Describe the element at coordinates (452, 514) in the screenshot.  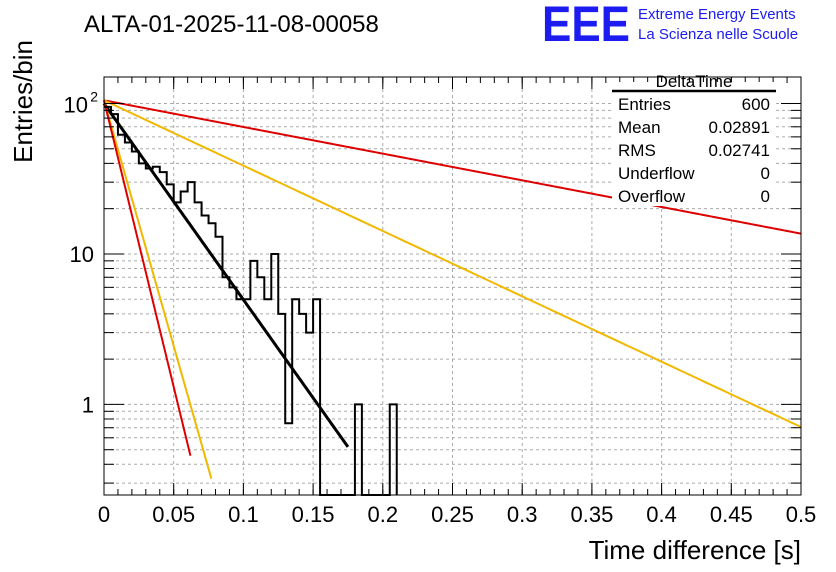
I see `x-tick-label: 0.25` at that location.